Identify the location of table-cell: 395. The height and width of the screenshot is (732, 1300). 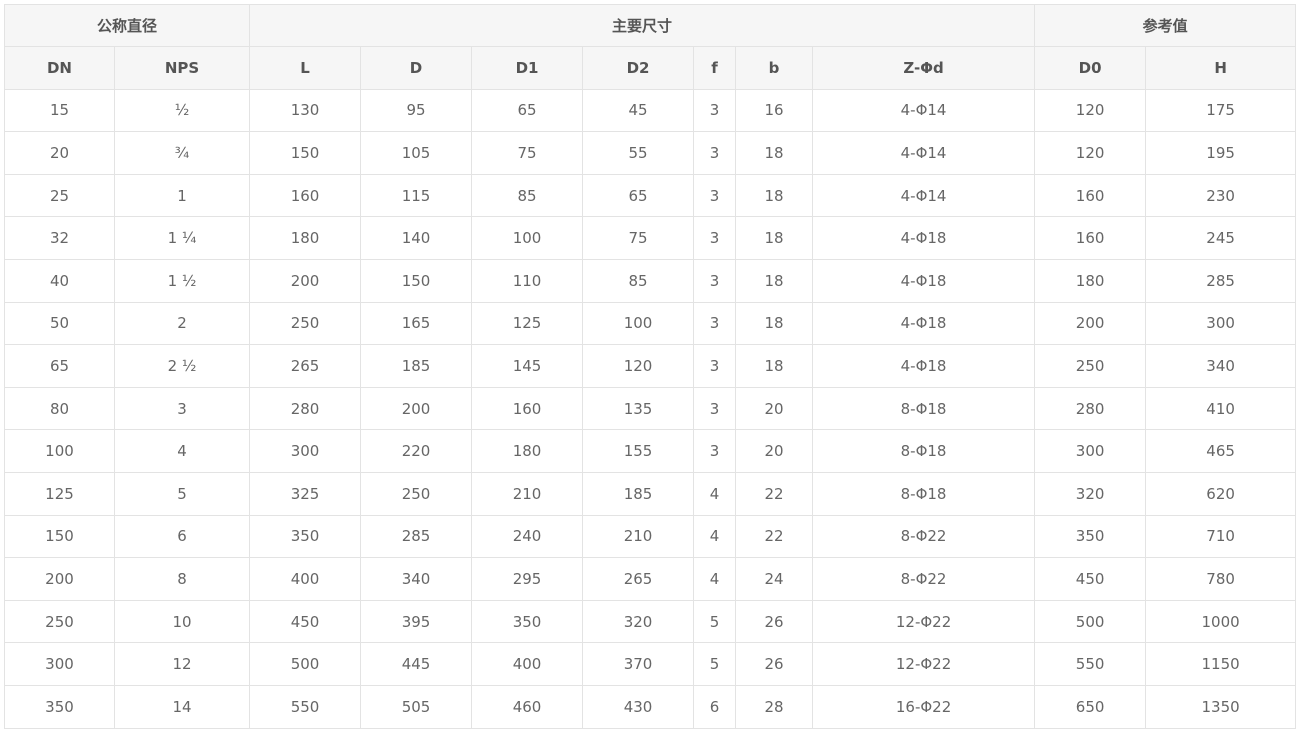
(416, 621).